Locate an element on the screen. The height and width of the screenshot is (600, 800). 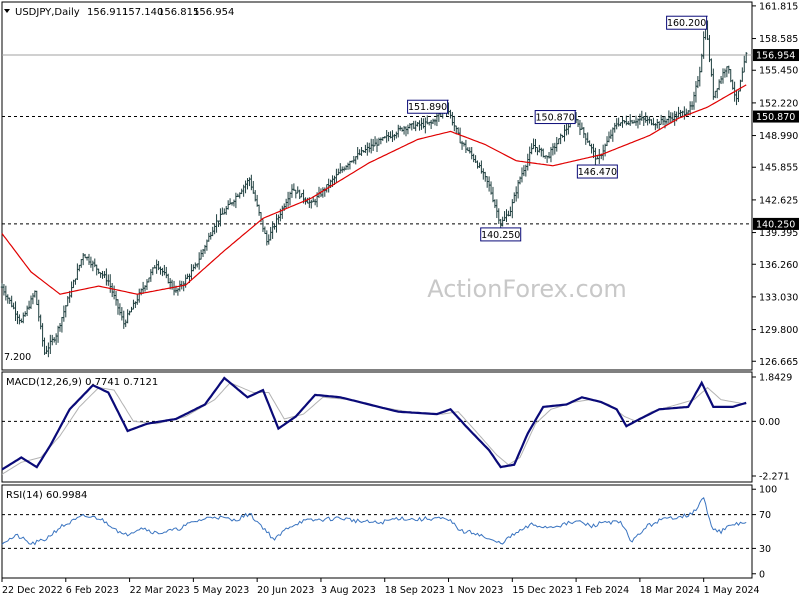
price-level-tag-label: 140.250 is located at coordinates (775, 224).